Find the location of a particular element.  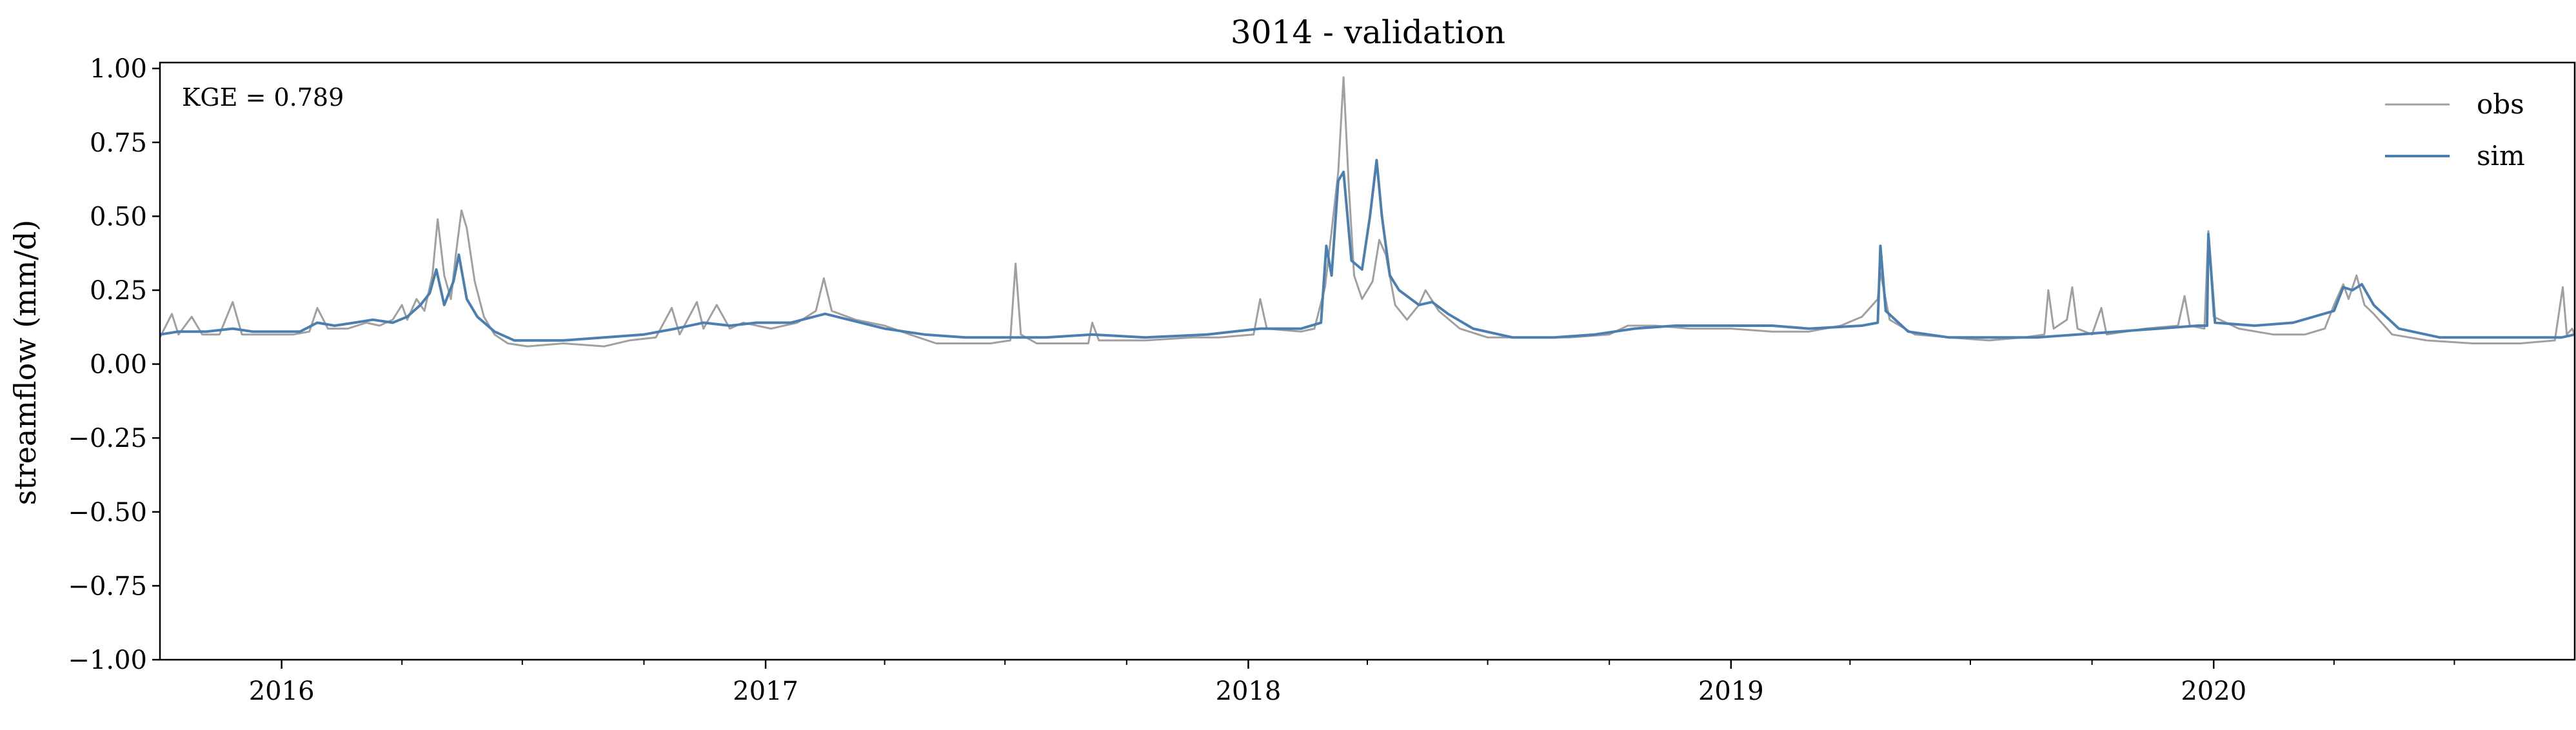

x-tick-label: 2017 is located at coordinates (766, 691).